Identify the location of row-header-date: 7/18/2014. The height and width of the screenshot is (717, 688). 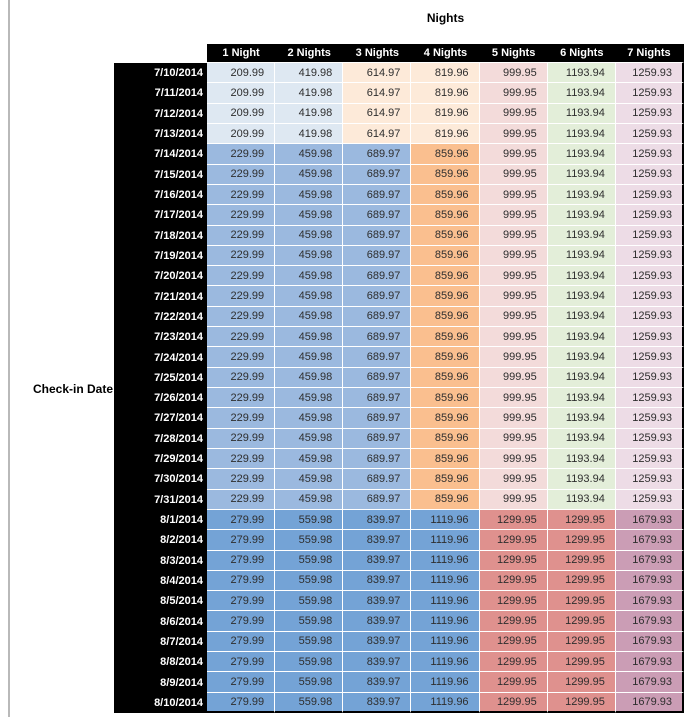
(160, 235).